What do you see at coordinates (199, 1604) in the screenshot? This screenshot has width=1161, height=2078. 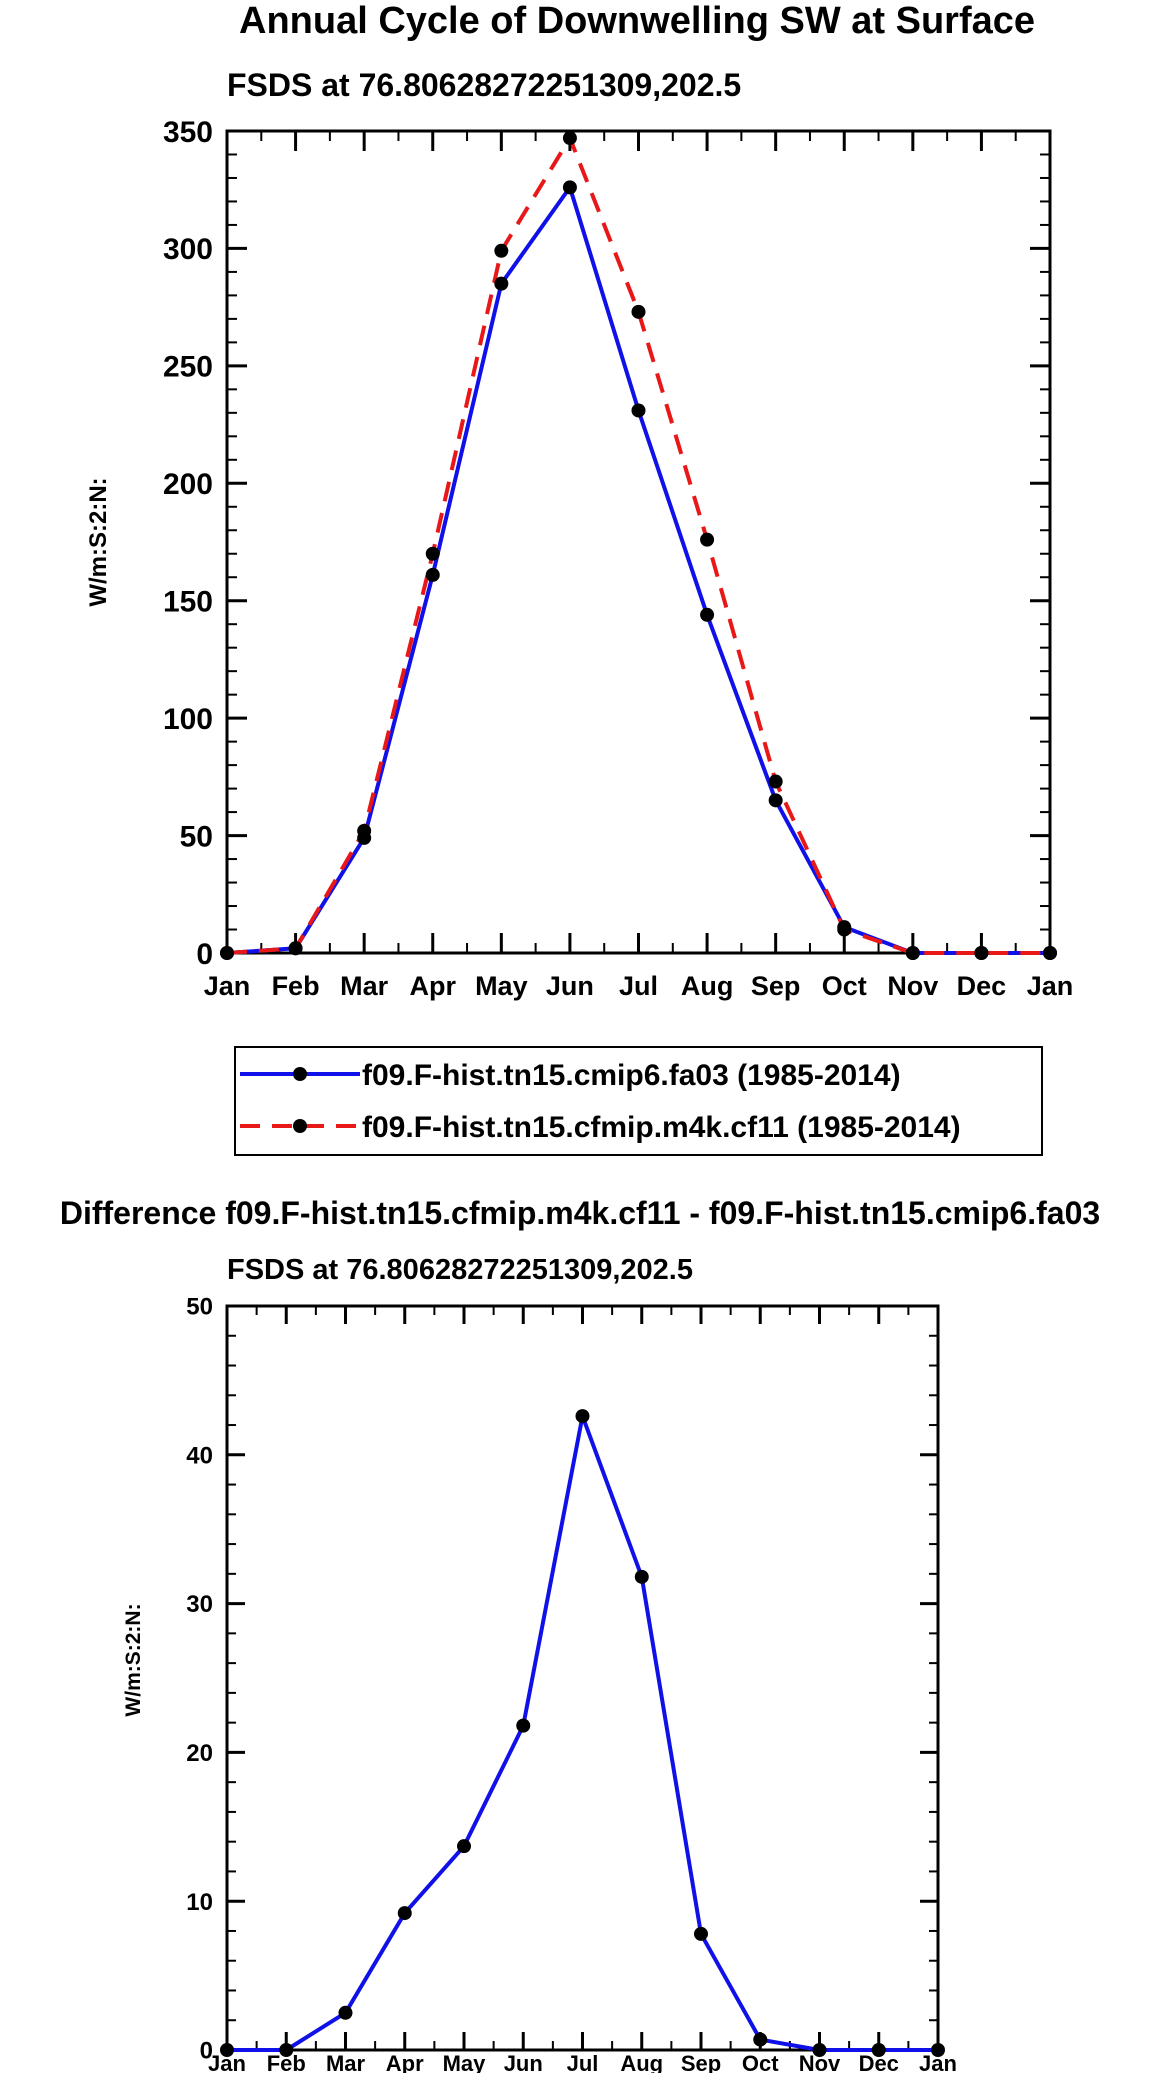 I see `y-tick-label: 30` at bounding box center [199, 1604].